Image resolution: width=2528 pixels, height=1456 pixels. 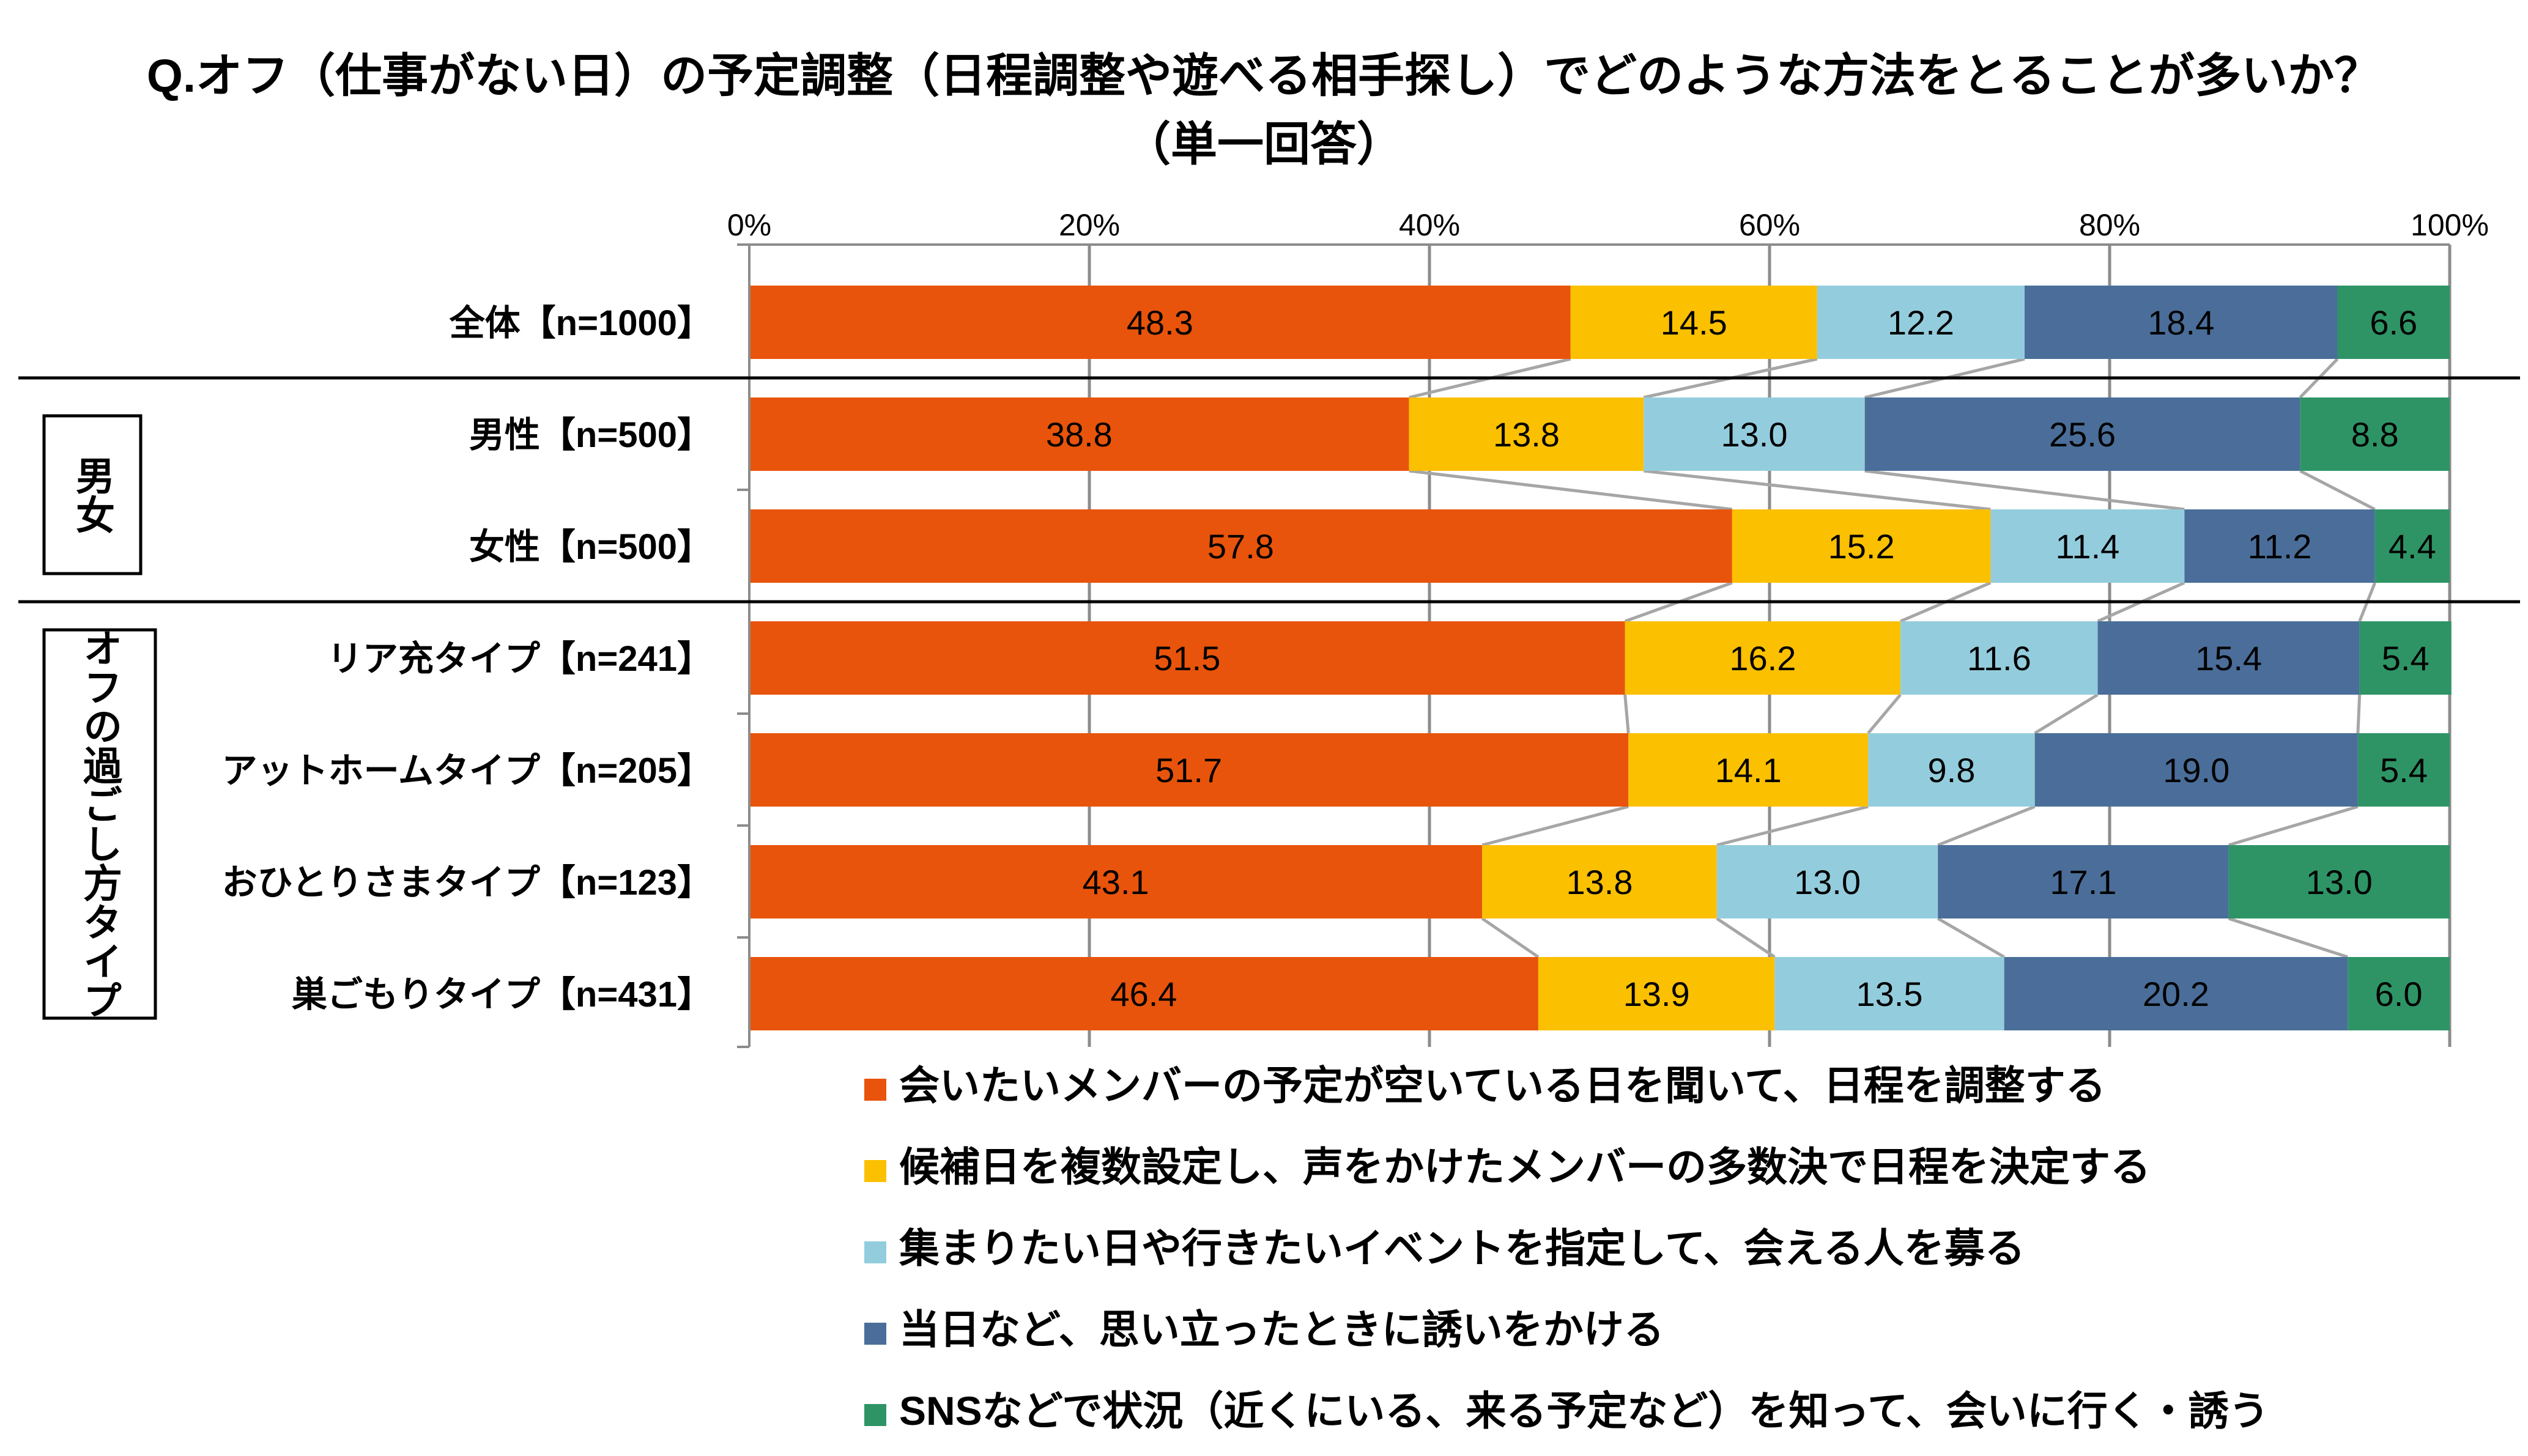 What do you see at coordinates (520, 659) in the screenshot?
I see `category-label: リア充タイプ【n=241】` at bounding box center [520, 659].